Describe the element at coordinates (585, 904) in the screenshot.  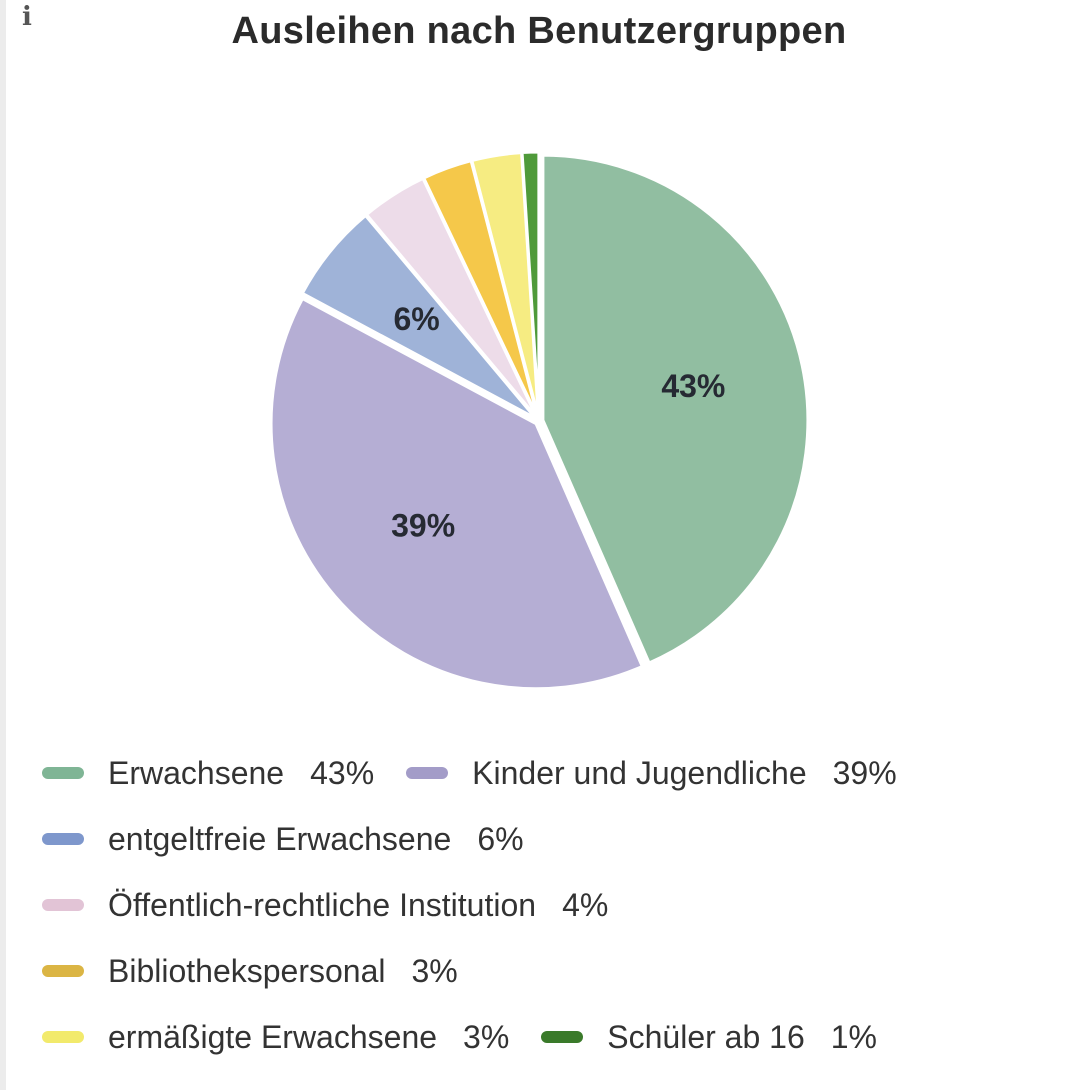
I see `legend-value: 4%` at that location.